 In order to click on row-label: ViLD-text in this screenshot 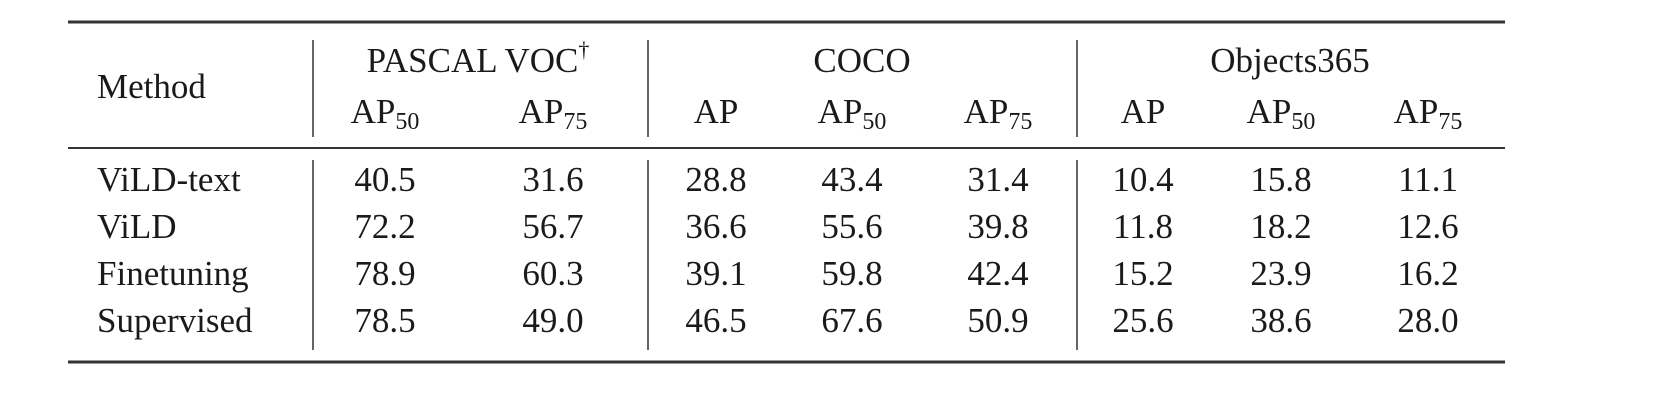, I will do `click(169, 179)`.